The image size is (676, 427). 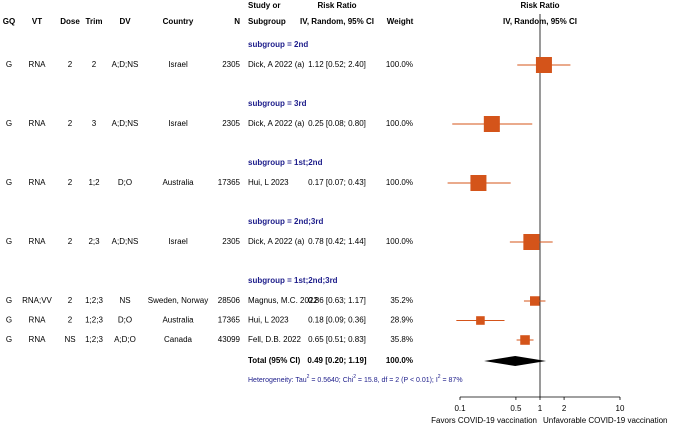 What do you see at coordinates (336, 5) in the screenshot?
I see `ci-header: Risk Ratio` at bounding box center [336, 5].